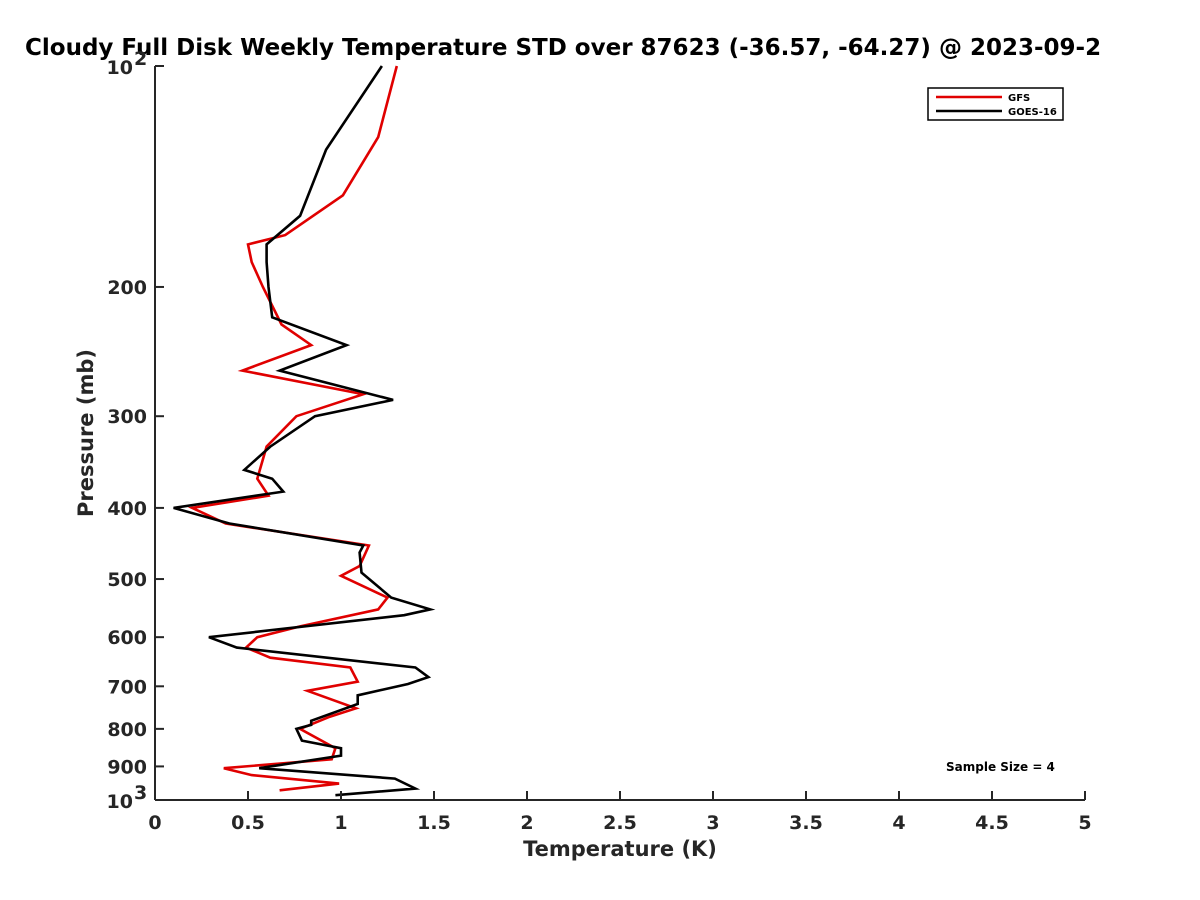 This screenshot has height=900, width=1200. I want to click on y-tick-label: 900, so click(127, 767).